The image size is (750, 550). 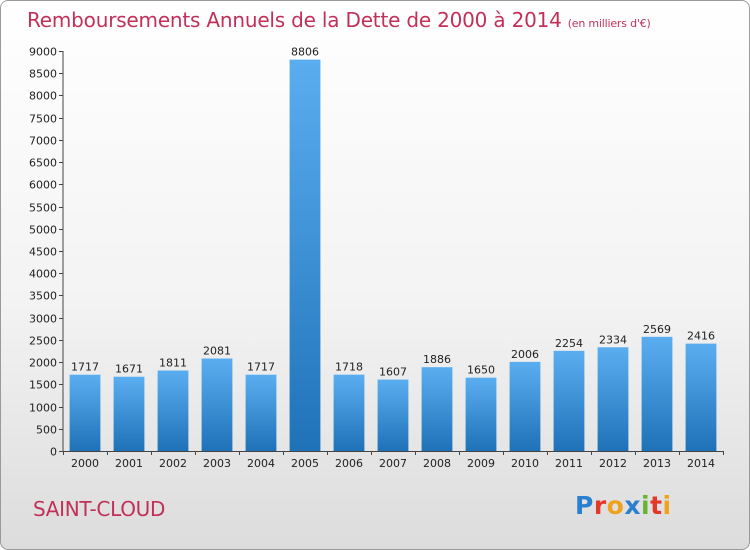 What do you see at coordinates (173, 410) in the screenshot?
I see `bar-2002` at bounding box center [173, 410].